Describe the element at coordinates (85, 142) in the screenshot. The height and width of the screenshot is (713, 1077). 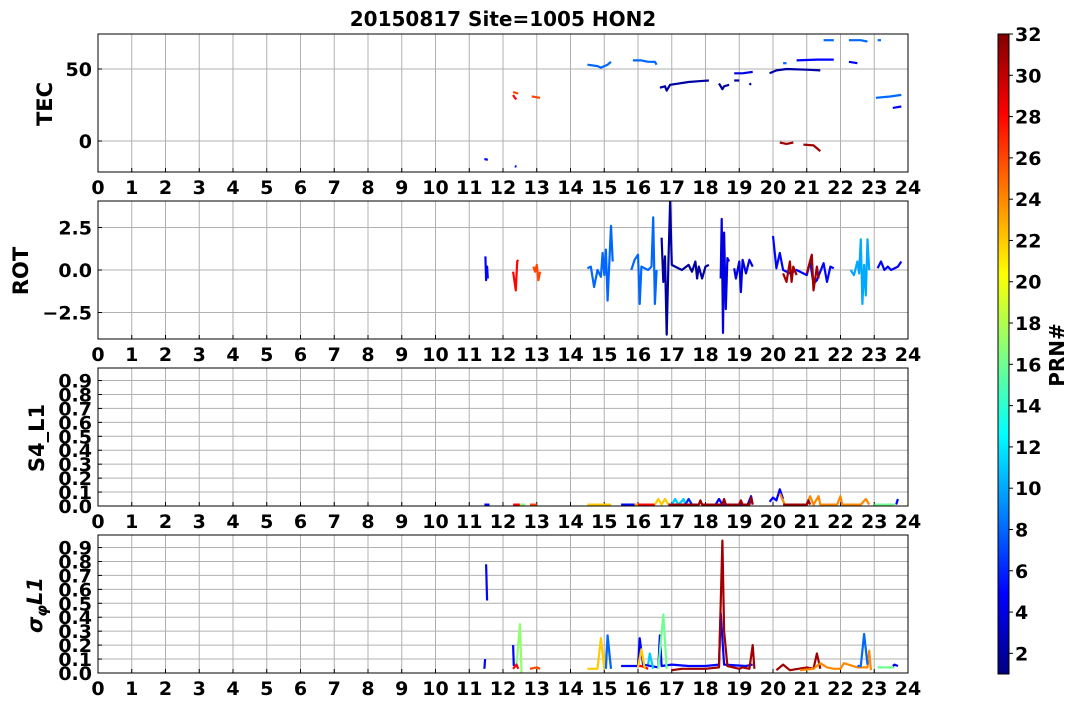
I see `y-tick-label: 0` at that location.